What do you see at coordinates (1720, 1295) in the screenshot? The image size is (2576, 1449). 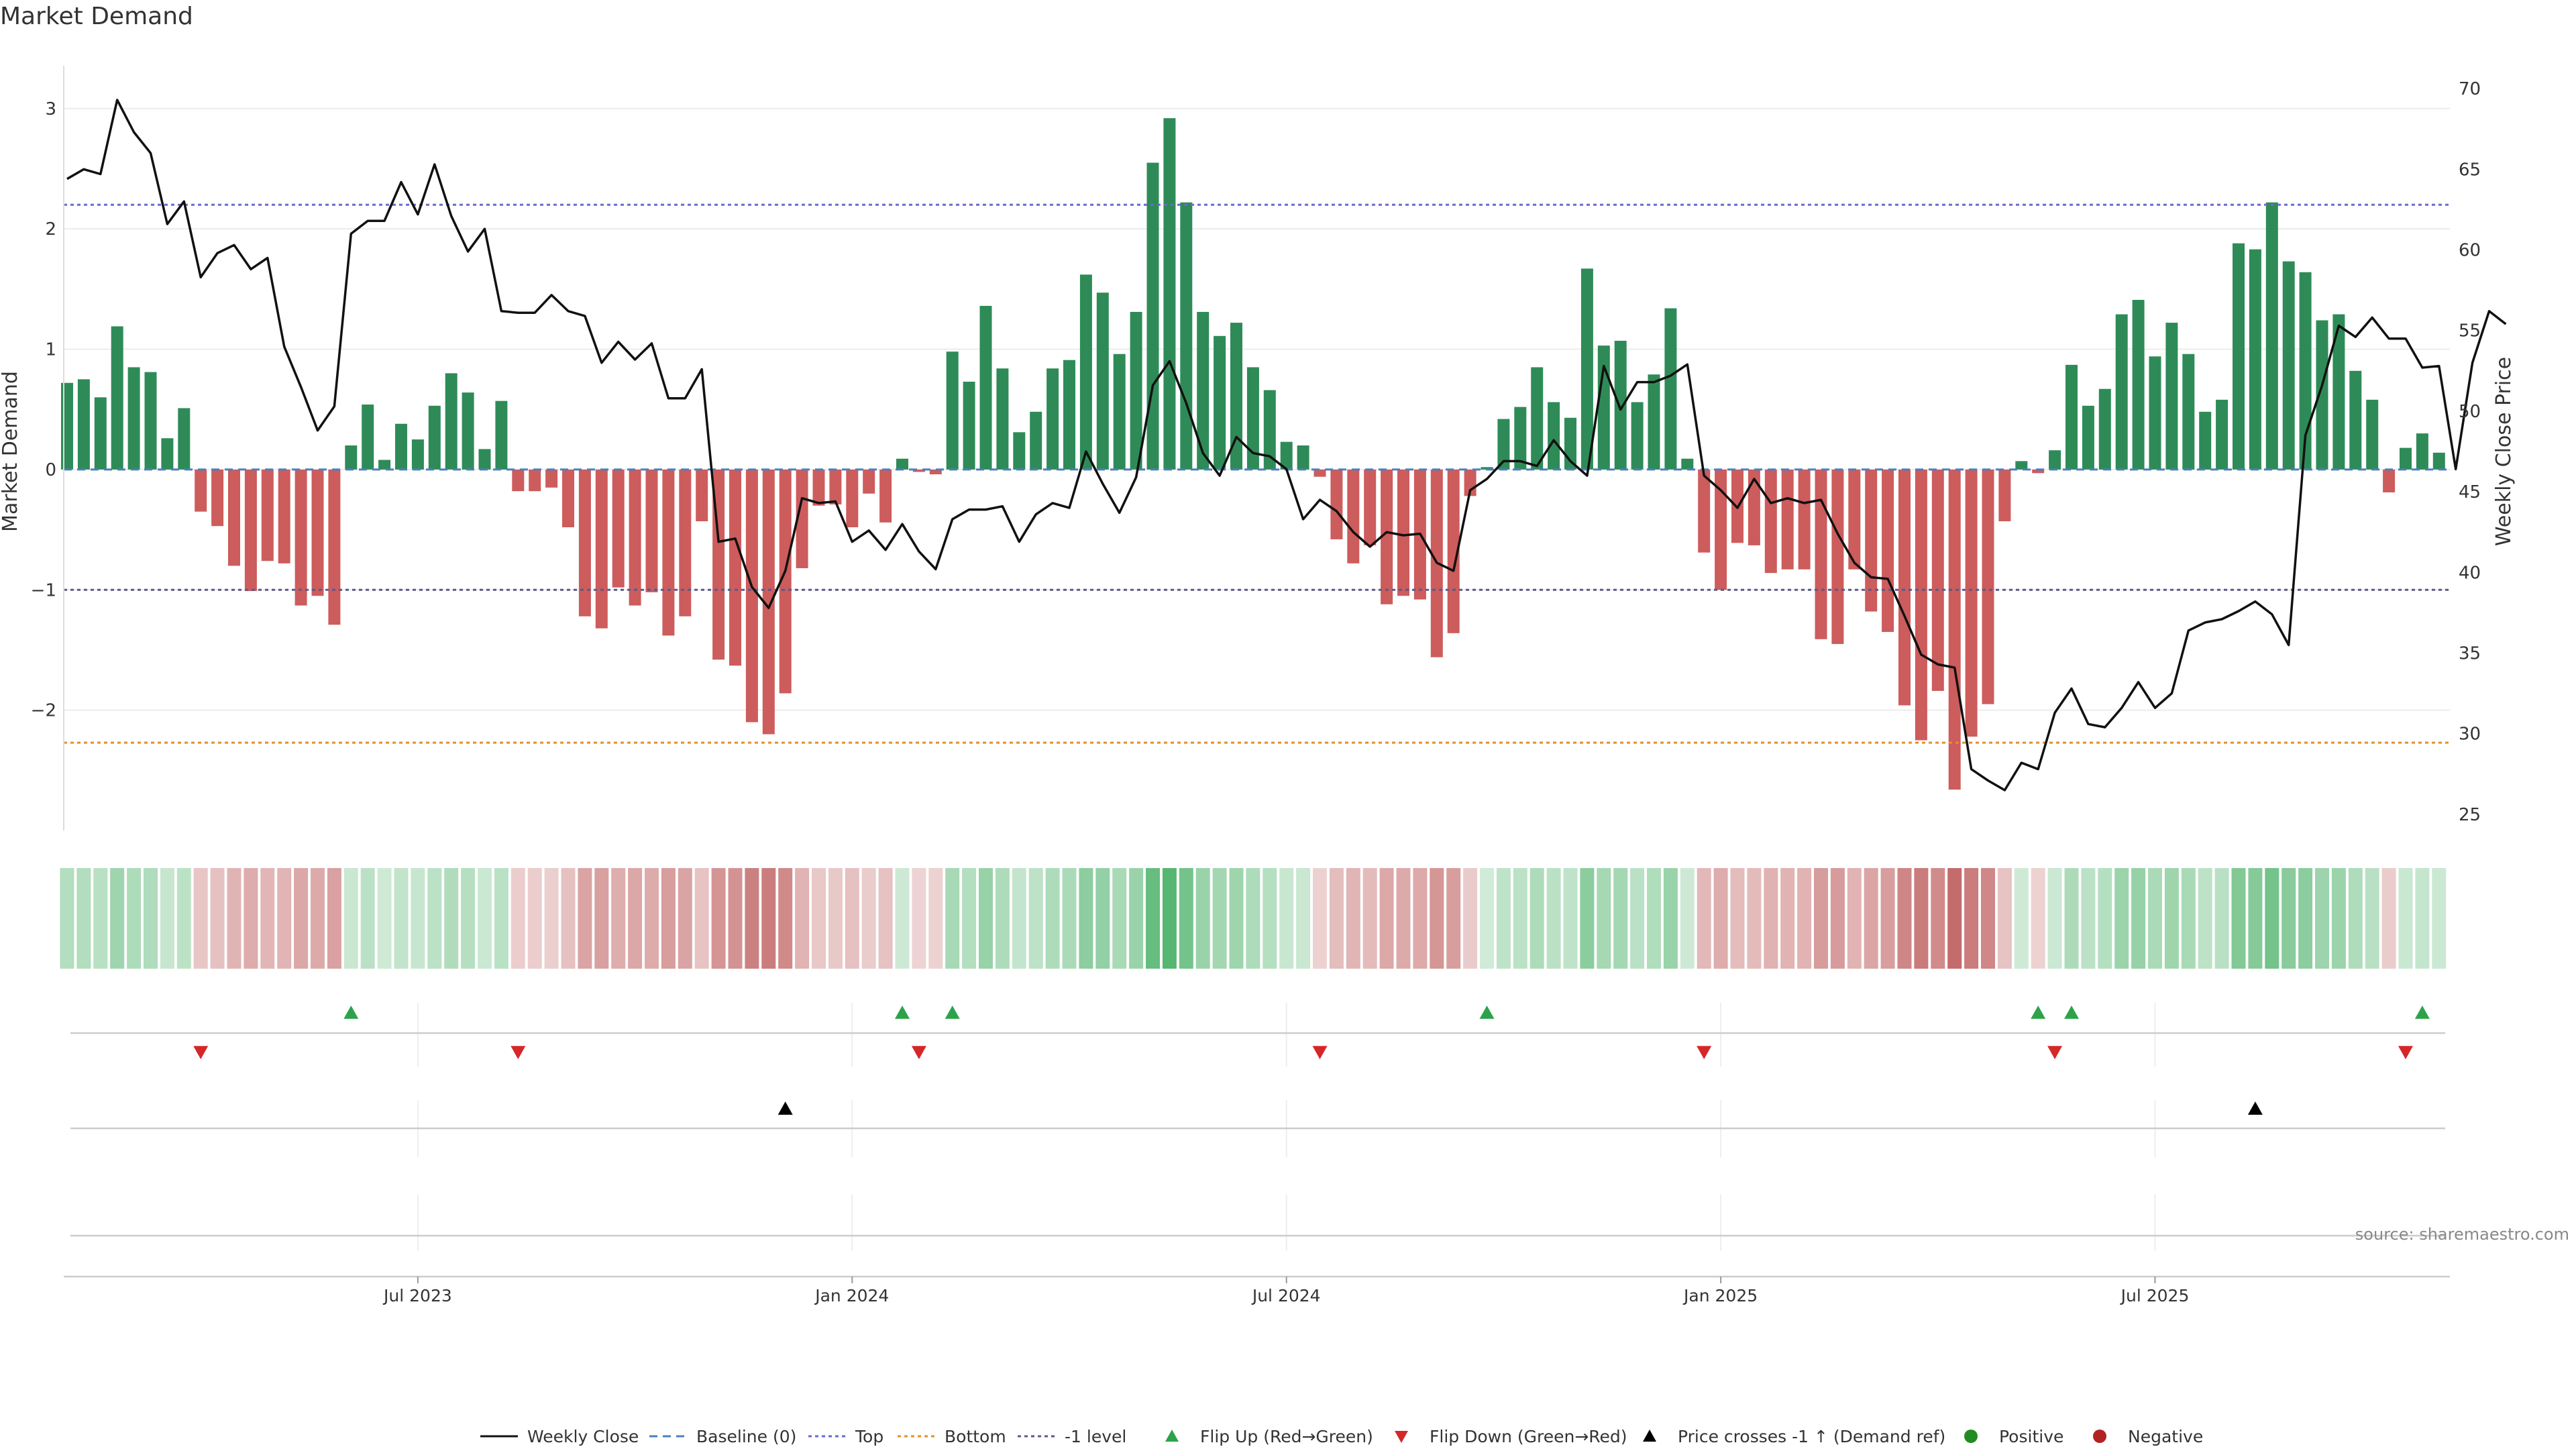 I see `x-tick-label: Jan 2025` at bounding box center [1720, 1295].